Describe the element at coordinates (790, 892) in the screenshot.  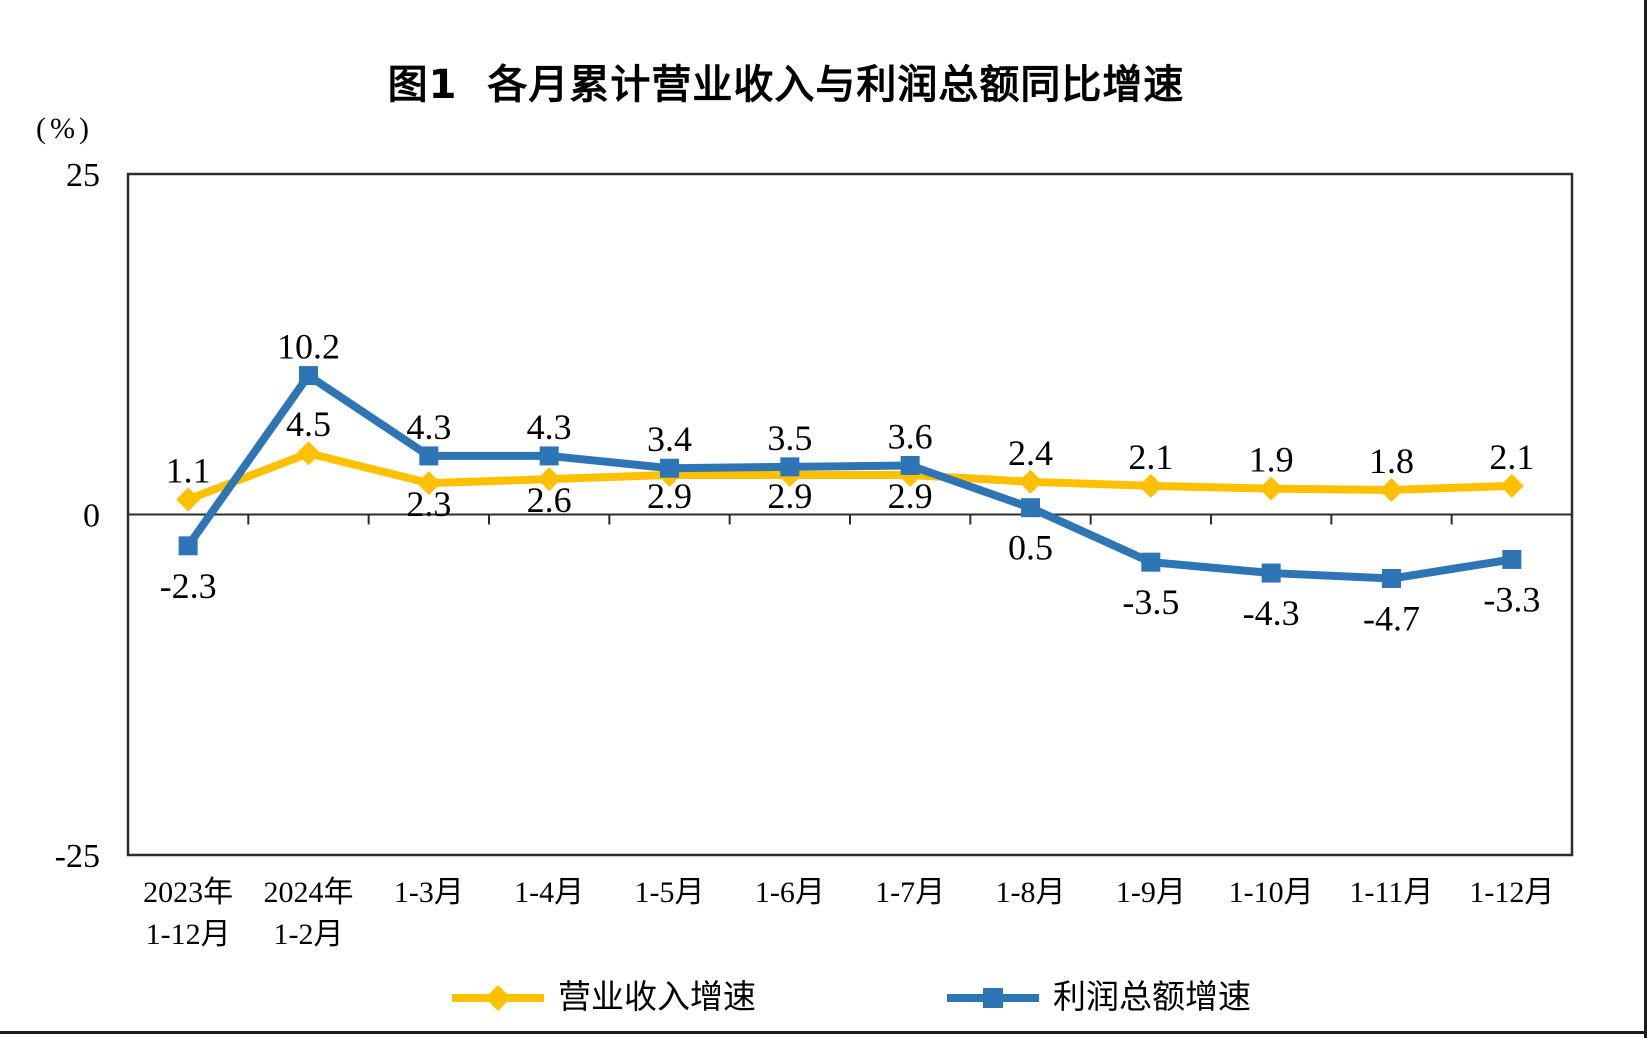
I see `x-tick-label: 1-6月` at that location.